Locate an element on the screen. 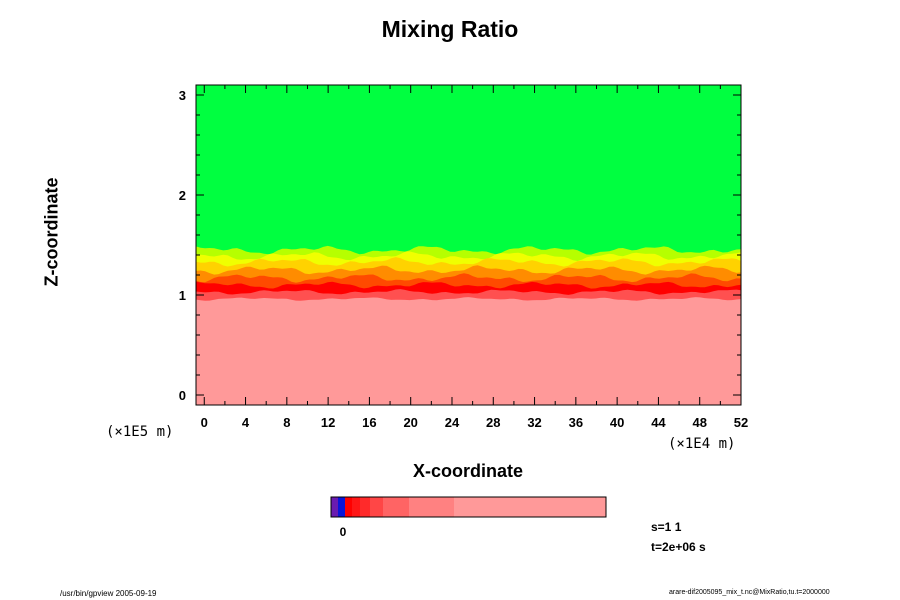 The width and height of the screenshot is (900, 600). lower-region is located at coordinates (468, 351).